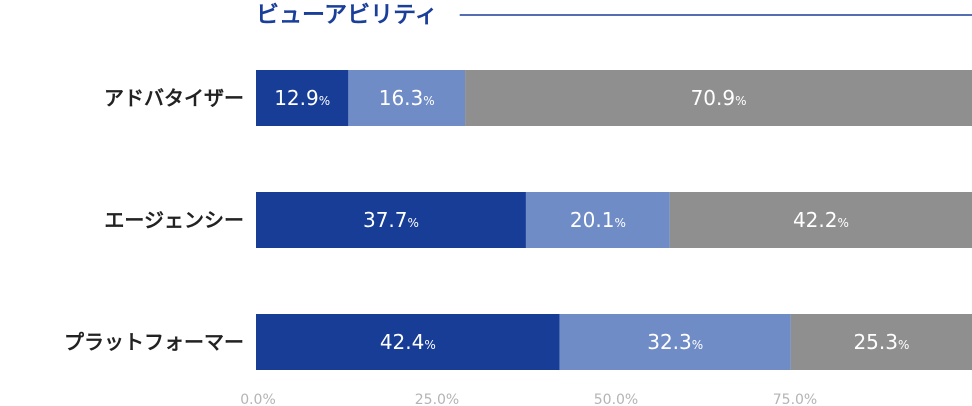  Describe the element at coordinates (174, 220) in the screenshot. I see `category-label: エージェンシー` at that location.